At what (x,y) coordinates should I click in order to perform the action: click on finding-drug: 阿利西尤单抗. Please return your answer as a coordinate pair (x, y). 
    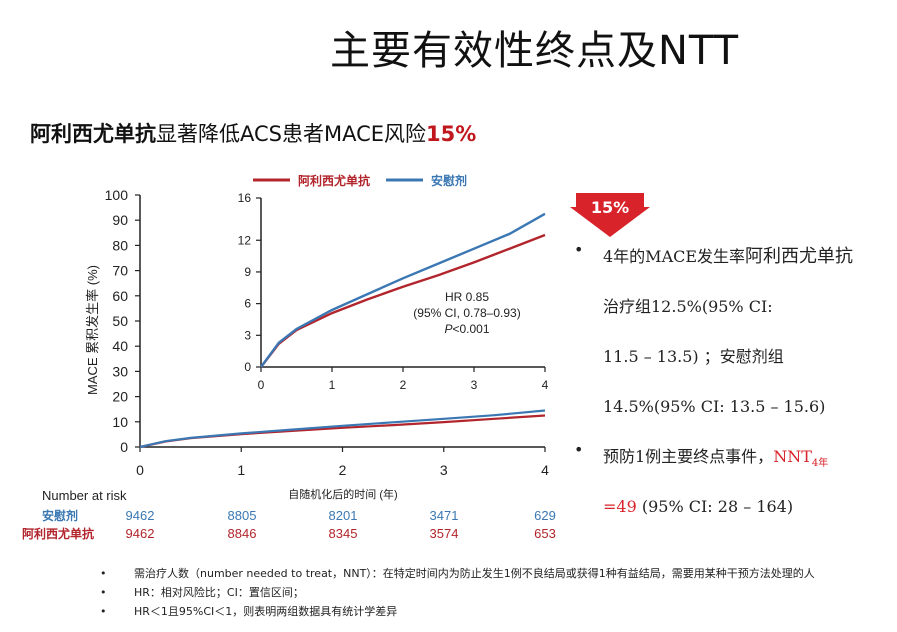
    Looking at the image, I should click on (799, 256).